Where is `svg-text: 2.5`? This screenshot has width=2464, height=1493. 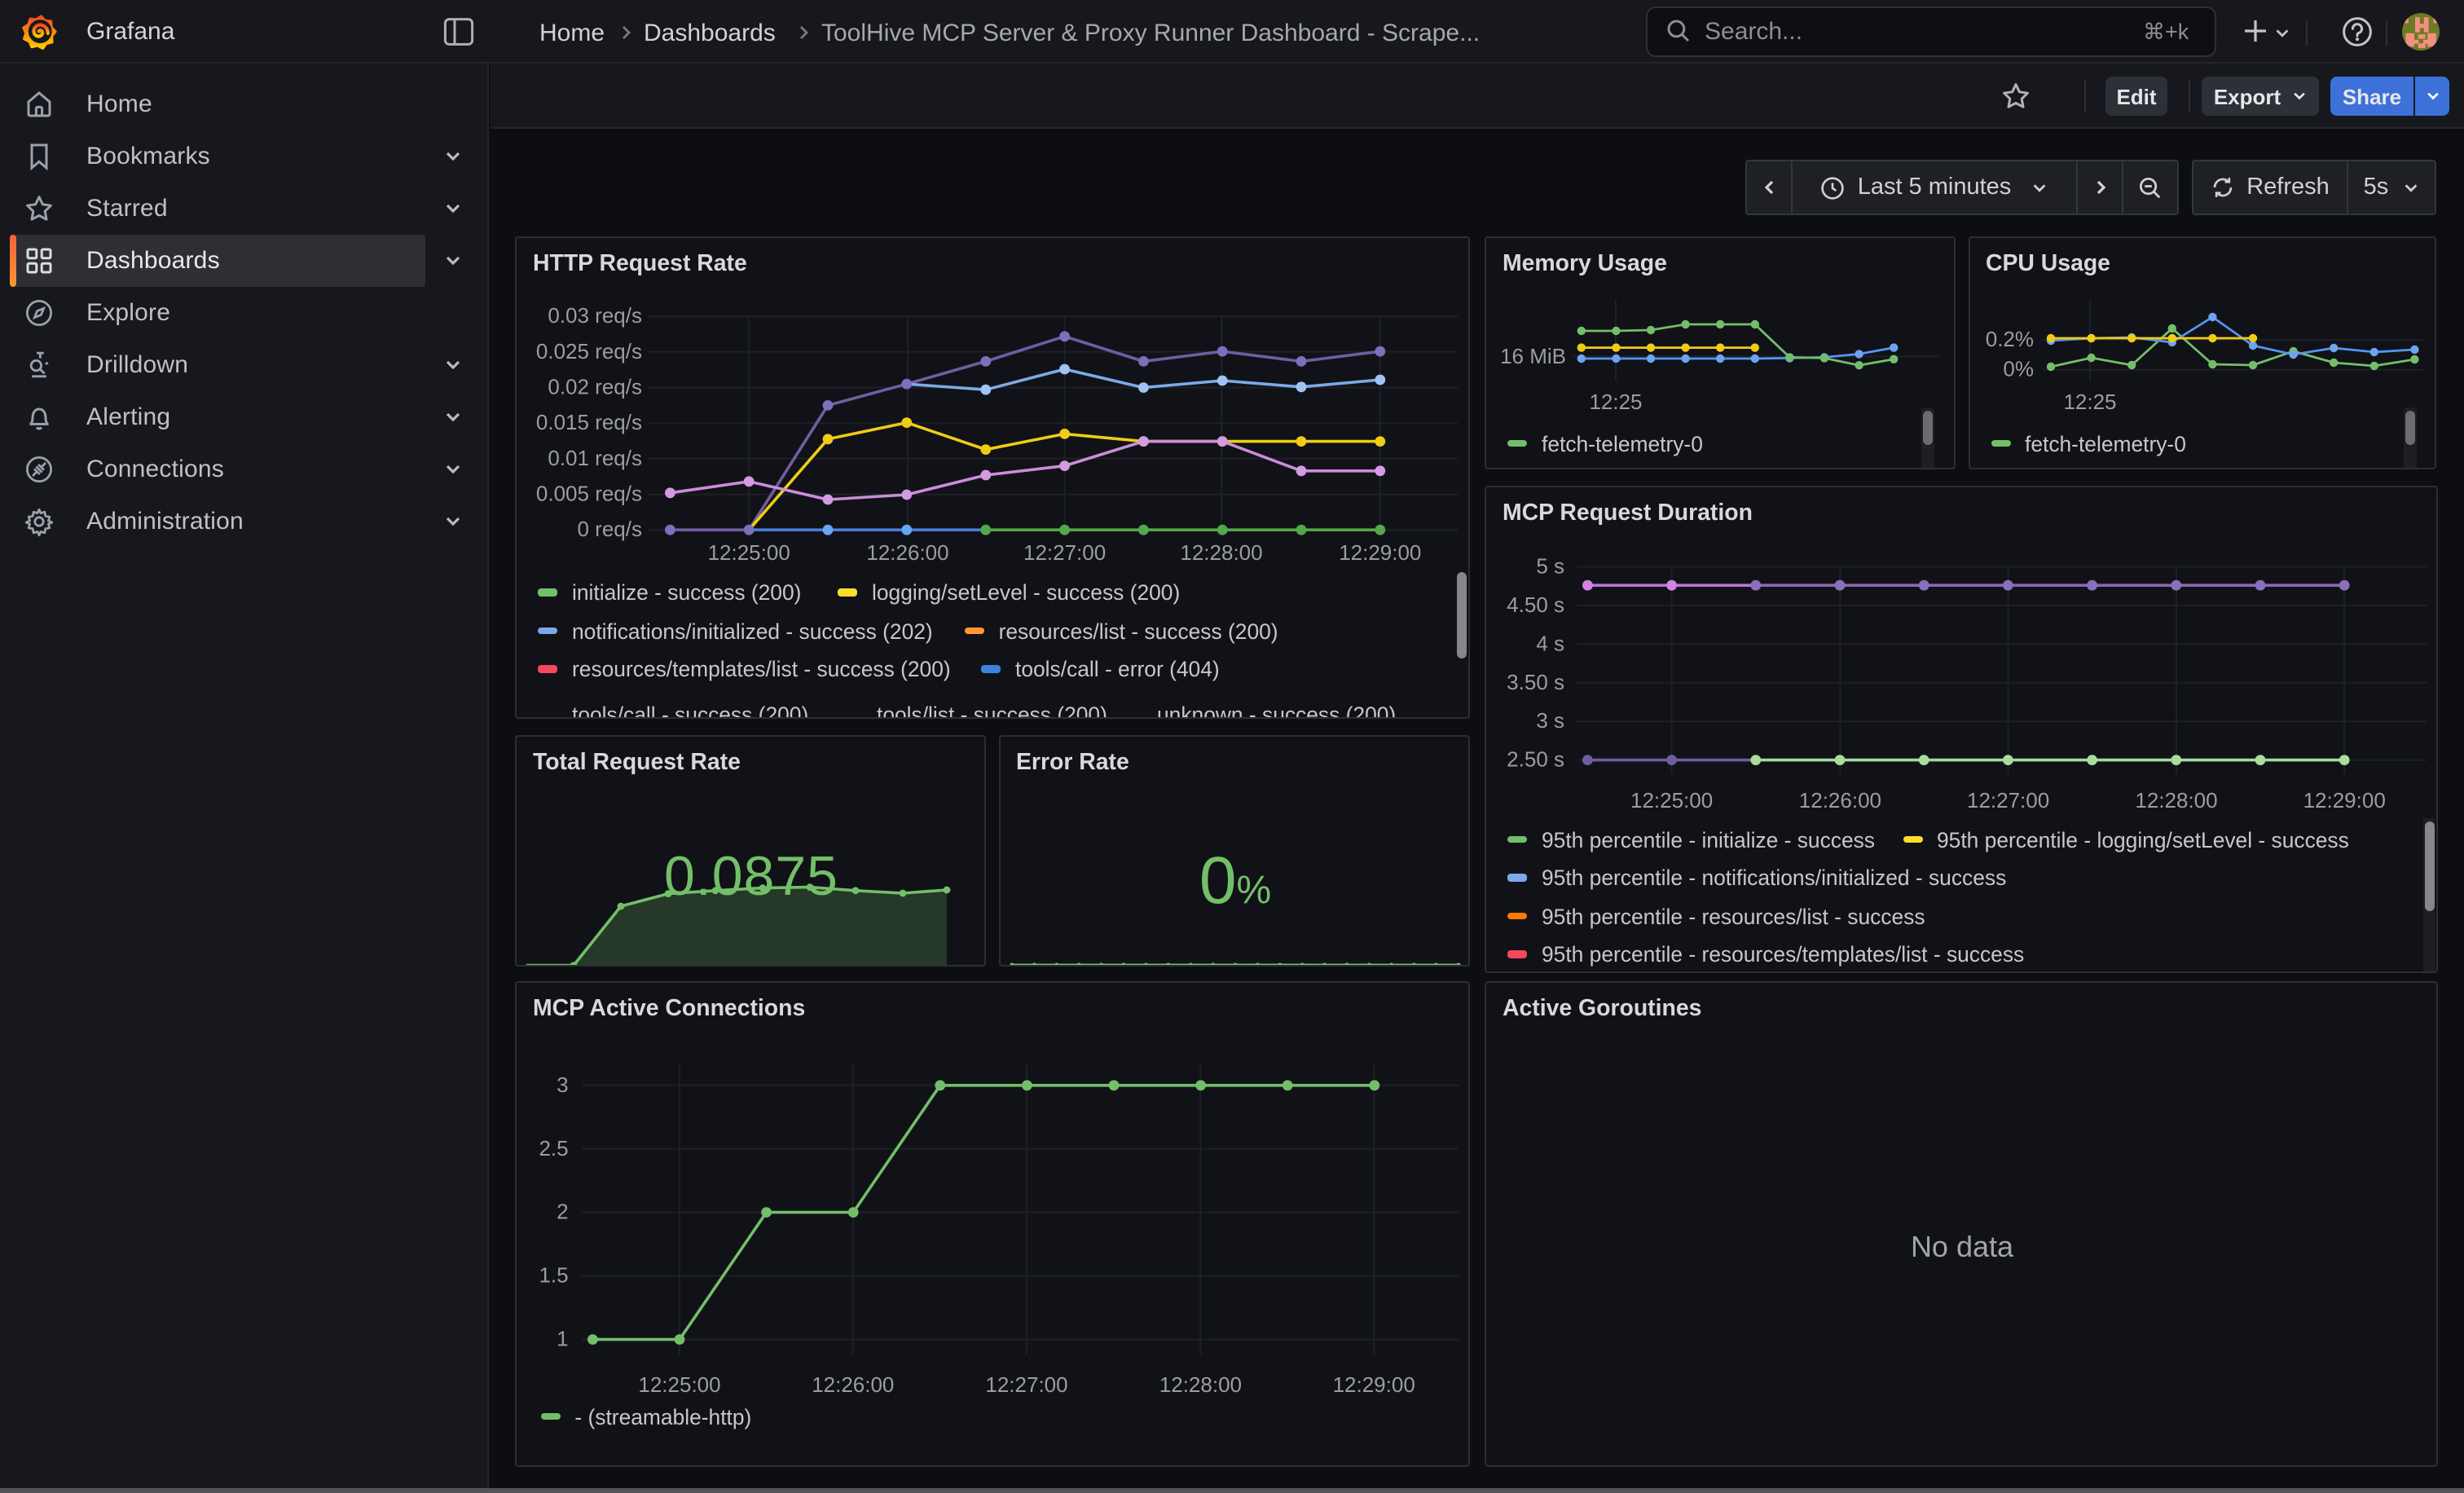 svg-text: 2.5 is located at coordinates (553, 1148).